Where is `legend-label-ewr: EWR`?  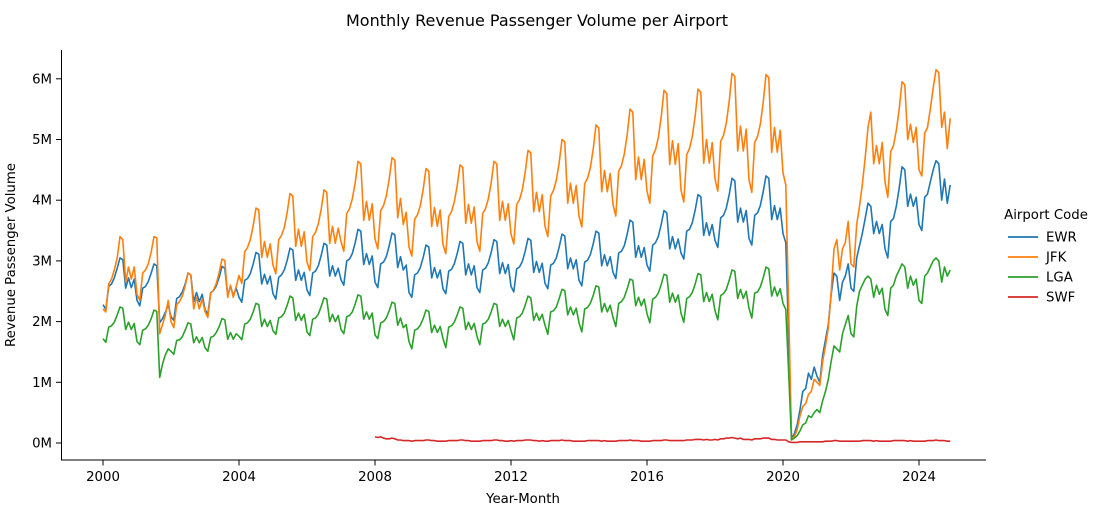
legend-label-ewr: EWR is located at coordinates (1061, 238).